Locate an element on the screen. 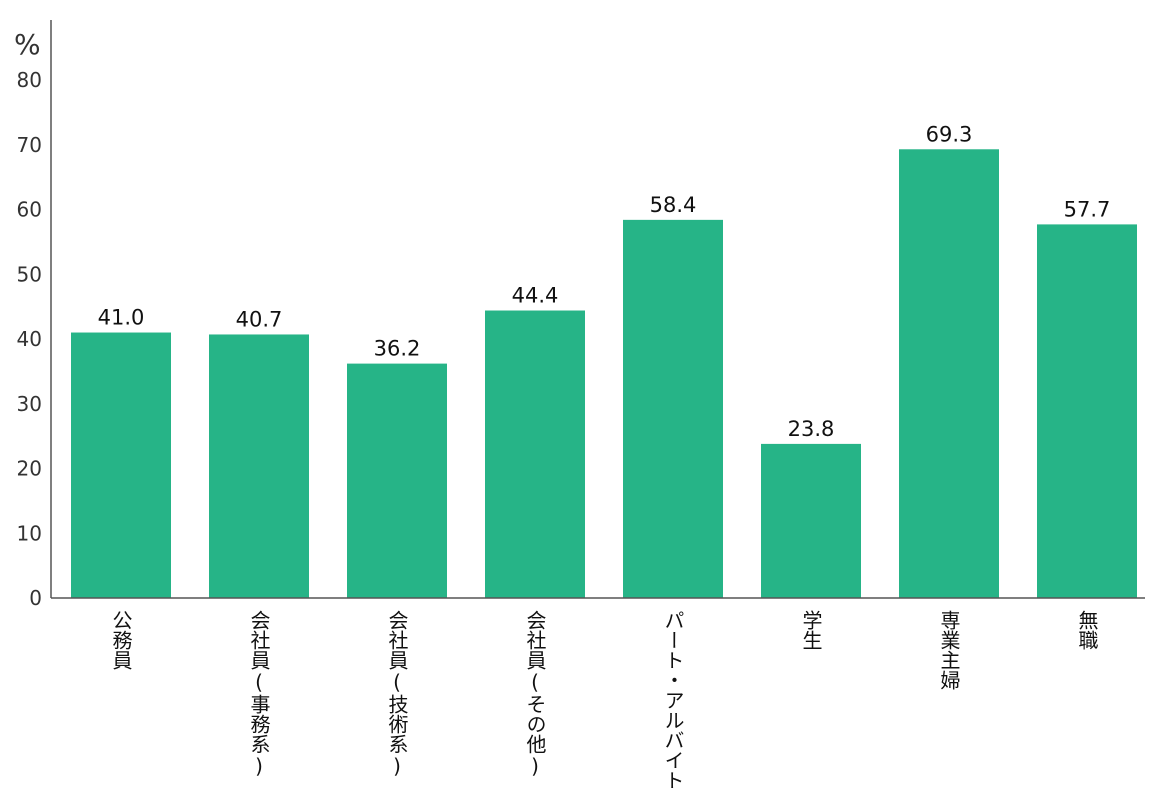  bar-value-label: 41.0 is located at coordinates (121, 318).